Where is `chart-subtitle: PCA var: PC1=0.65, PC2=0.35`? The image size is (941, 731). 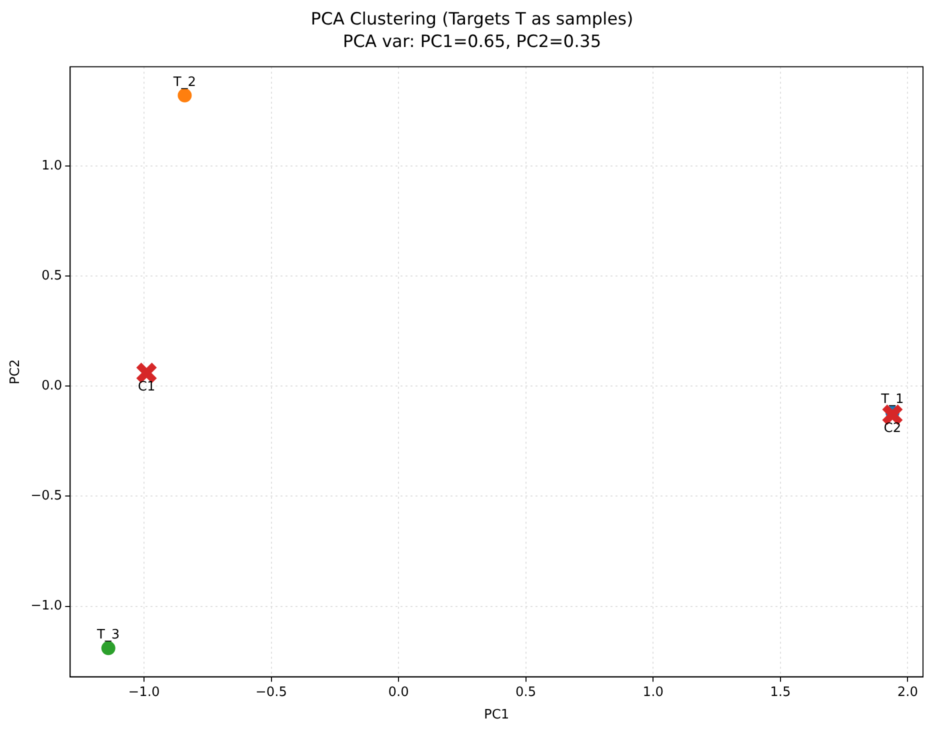
chart-subtitle: PCA var: PC1=0.65, PC2=0.35 is located at coordinates (472, 42).